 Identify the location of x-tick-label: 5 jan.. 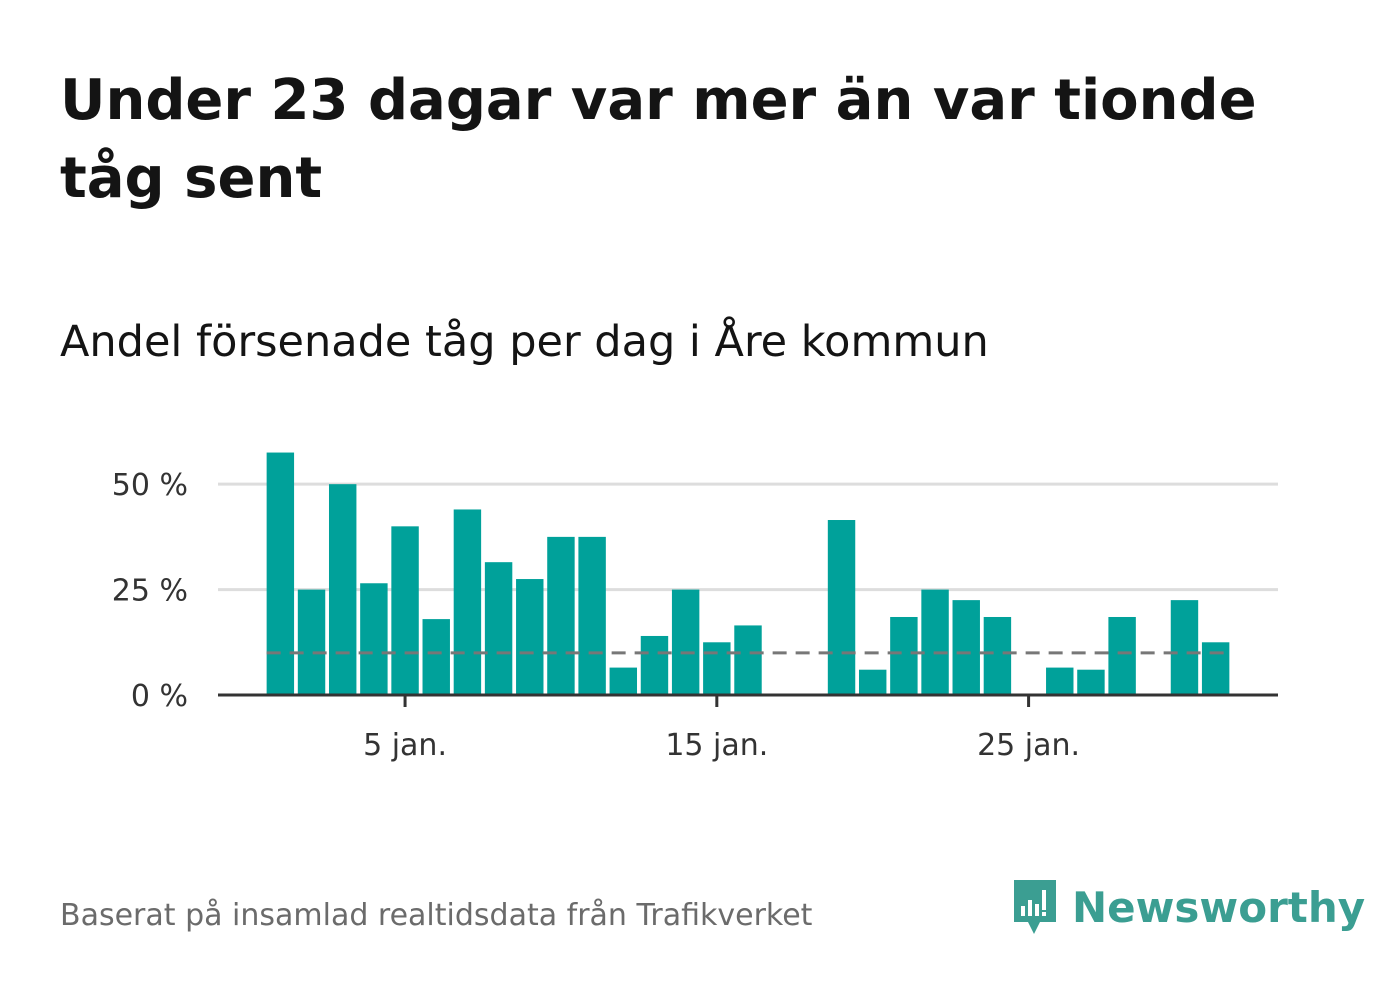
(405, 745).